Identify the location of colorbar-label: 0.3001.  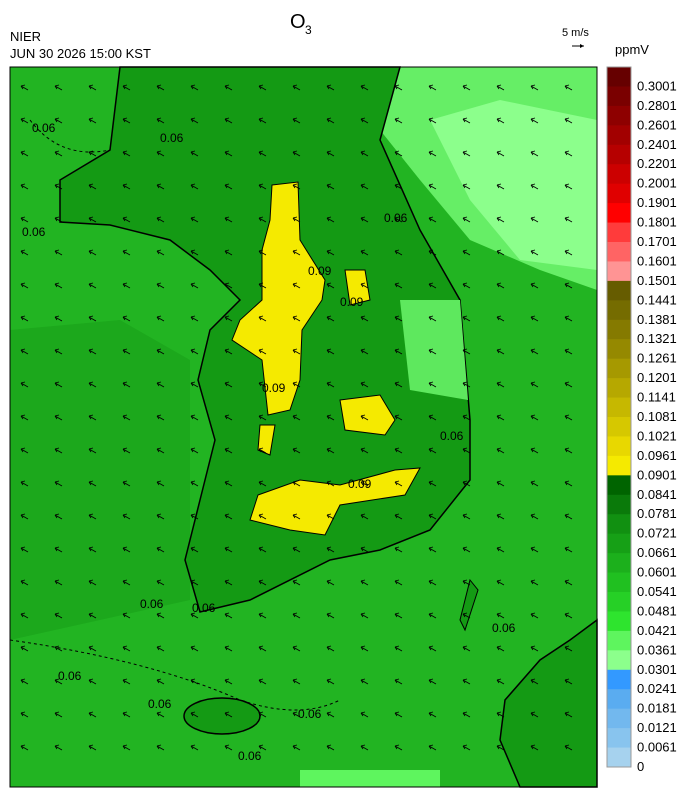
(657, 85).